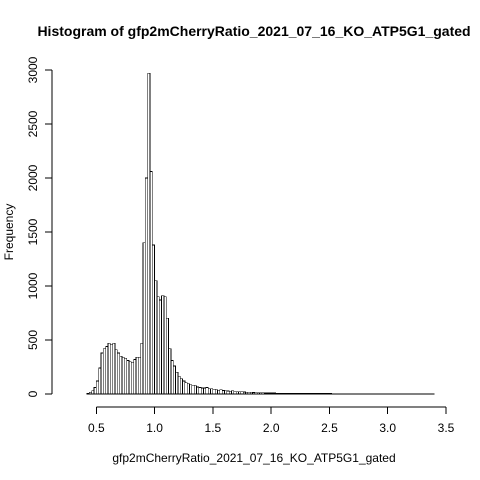  I want to click on x-axis-tick-label: 3.5, so click(446, 428).